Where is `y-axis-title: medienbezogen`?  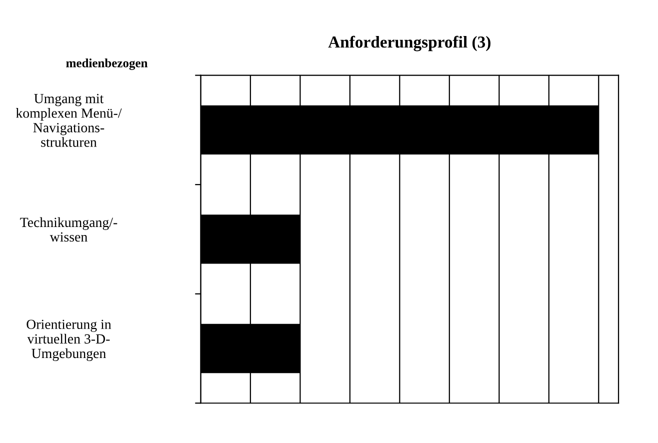
y-axis-title: medienbezogen is located at coordinates (107, 64).